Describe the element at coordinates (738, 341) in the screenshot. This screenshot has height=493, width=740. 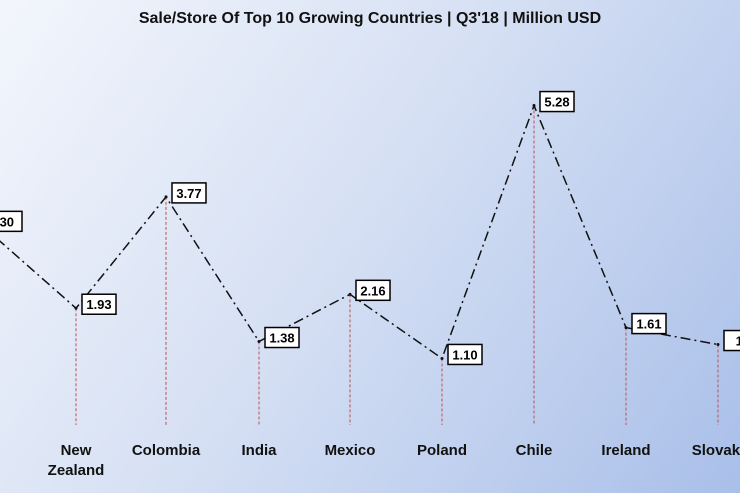
I see `data-label: 1.` at that location.